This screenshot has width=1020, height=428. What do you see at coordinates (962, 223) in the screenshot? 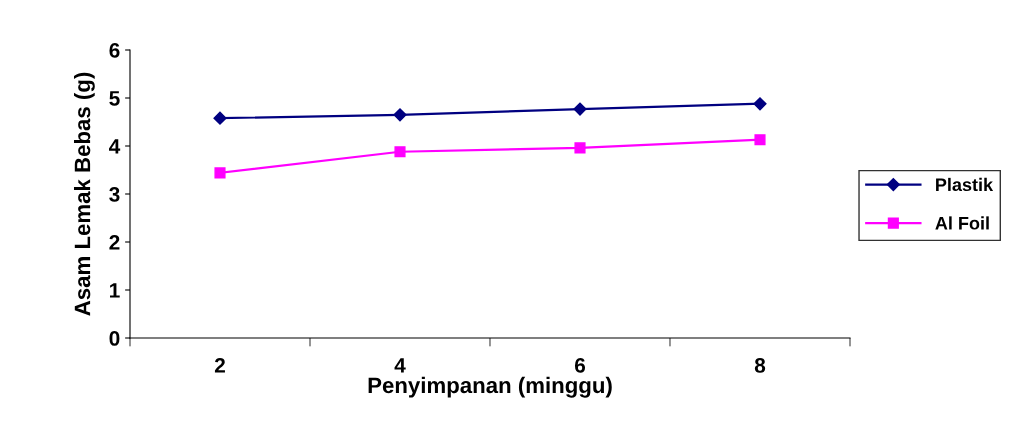
I see `legend-label: Al Foil` at bounding box center [962, 223].